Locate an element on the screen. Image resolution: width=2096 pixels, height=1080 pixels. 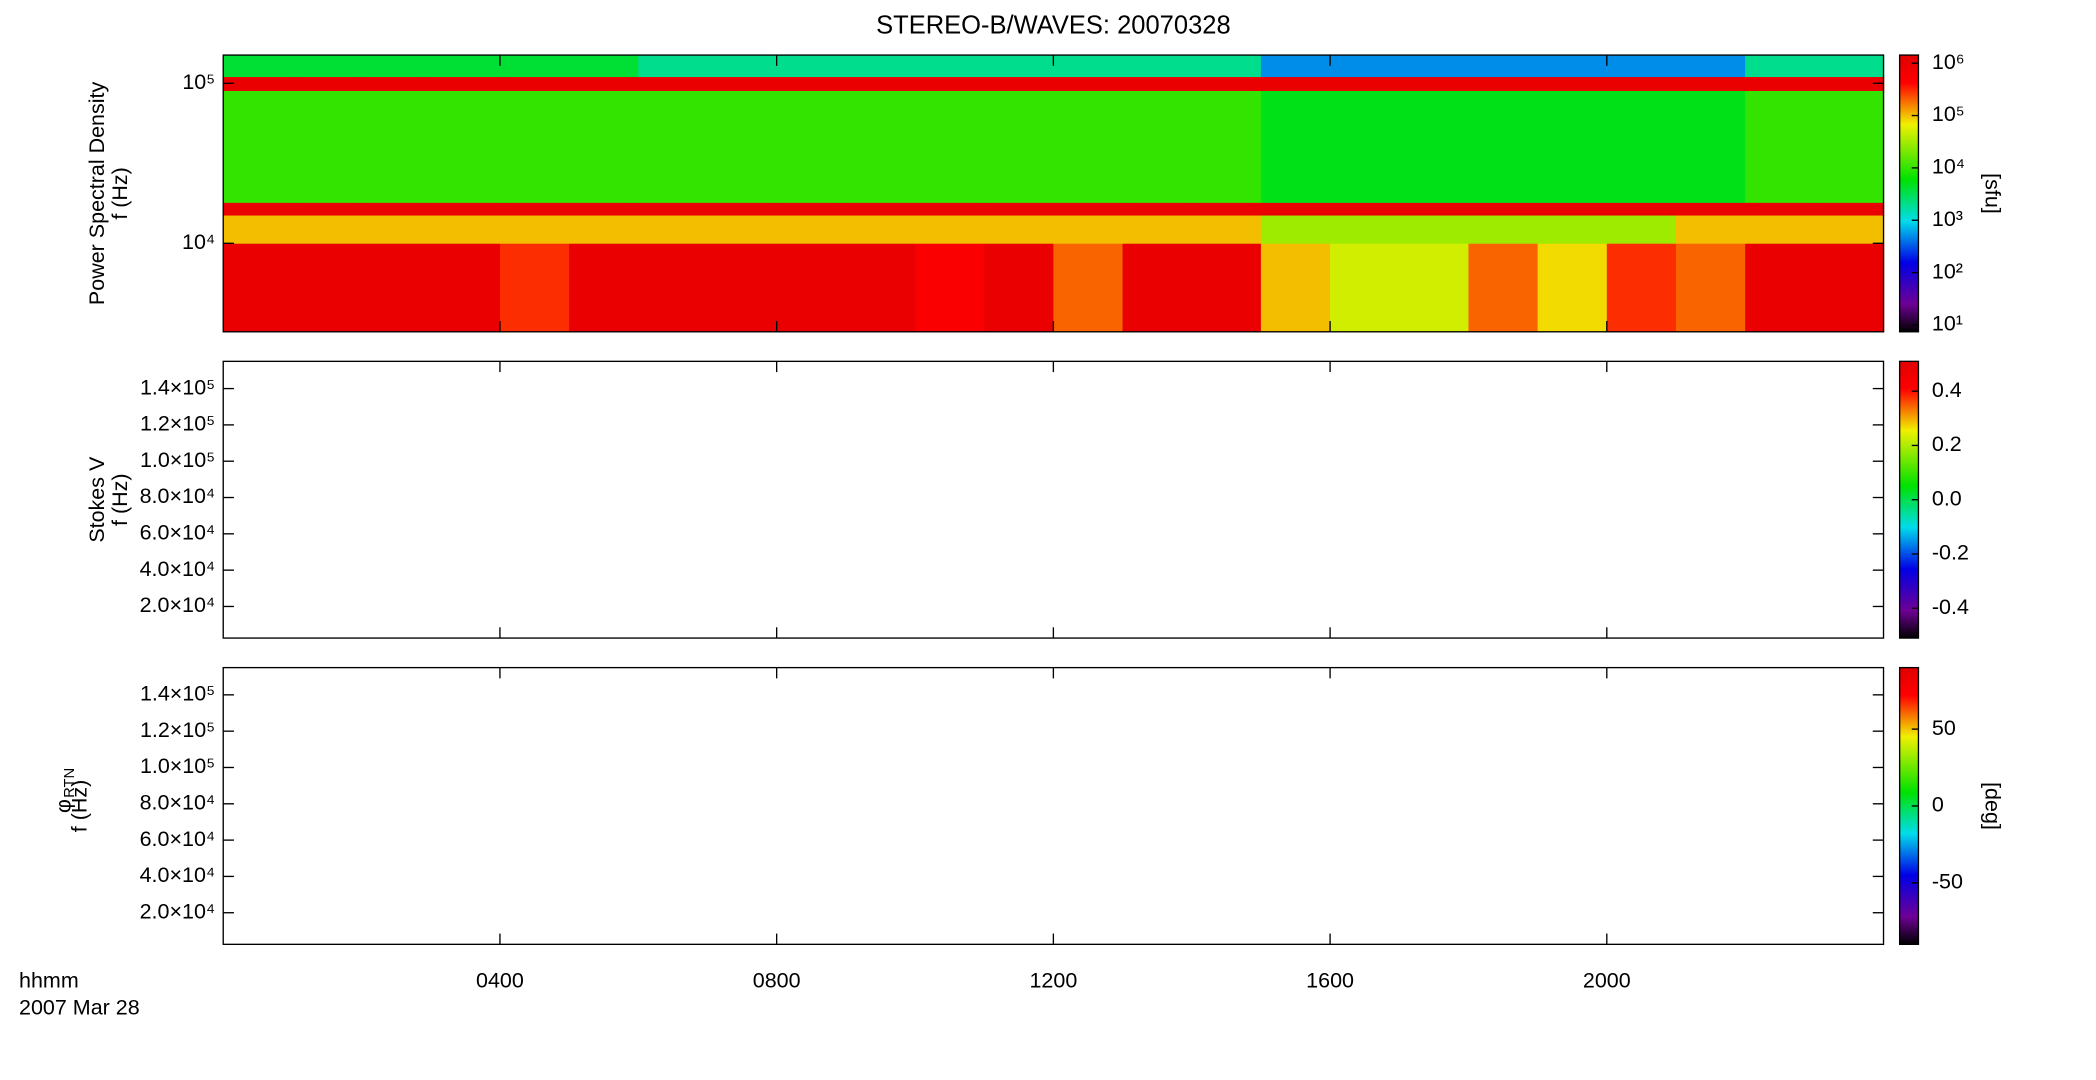
y-tick-label: 2.0×10⁴ is located at coordinates (178, 911).